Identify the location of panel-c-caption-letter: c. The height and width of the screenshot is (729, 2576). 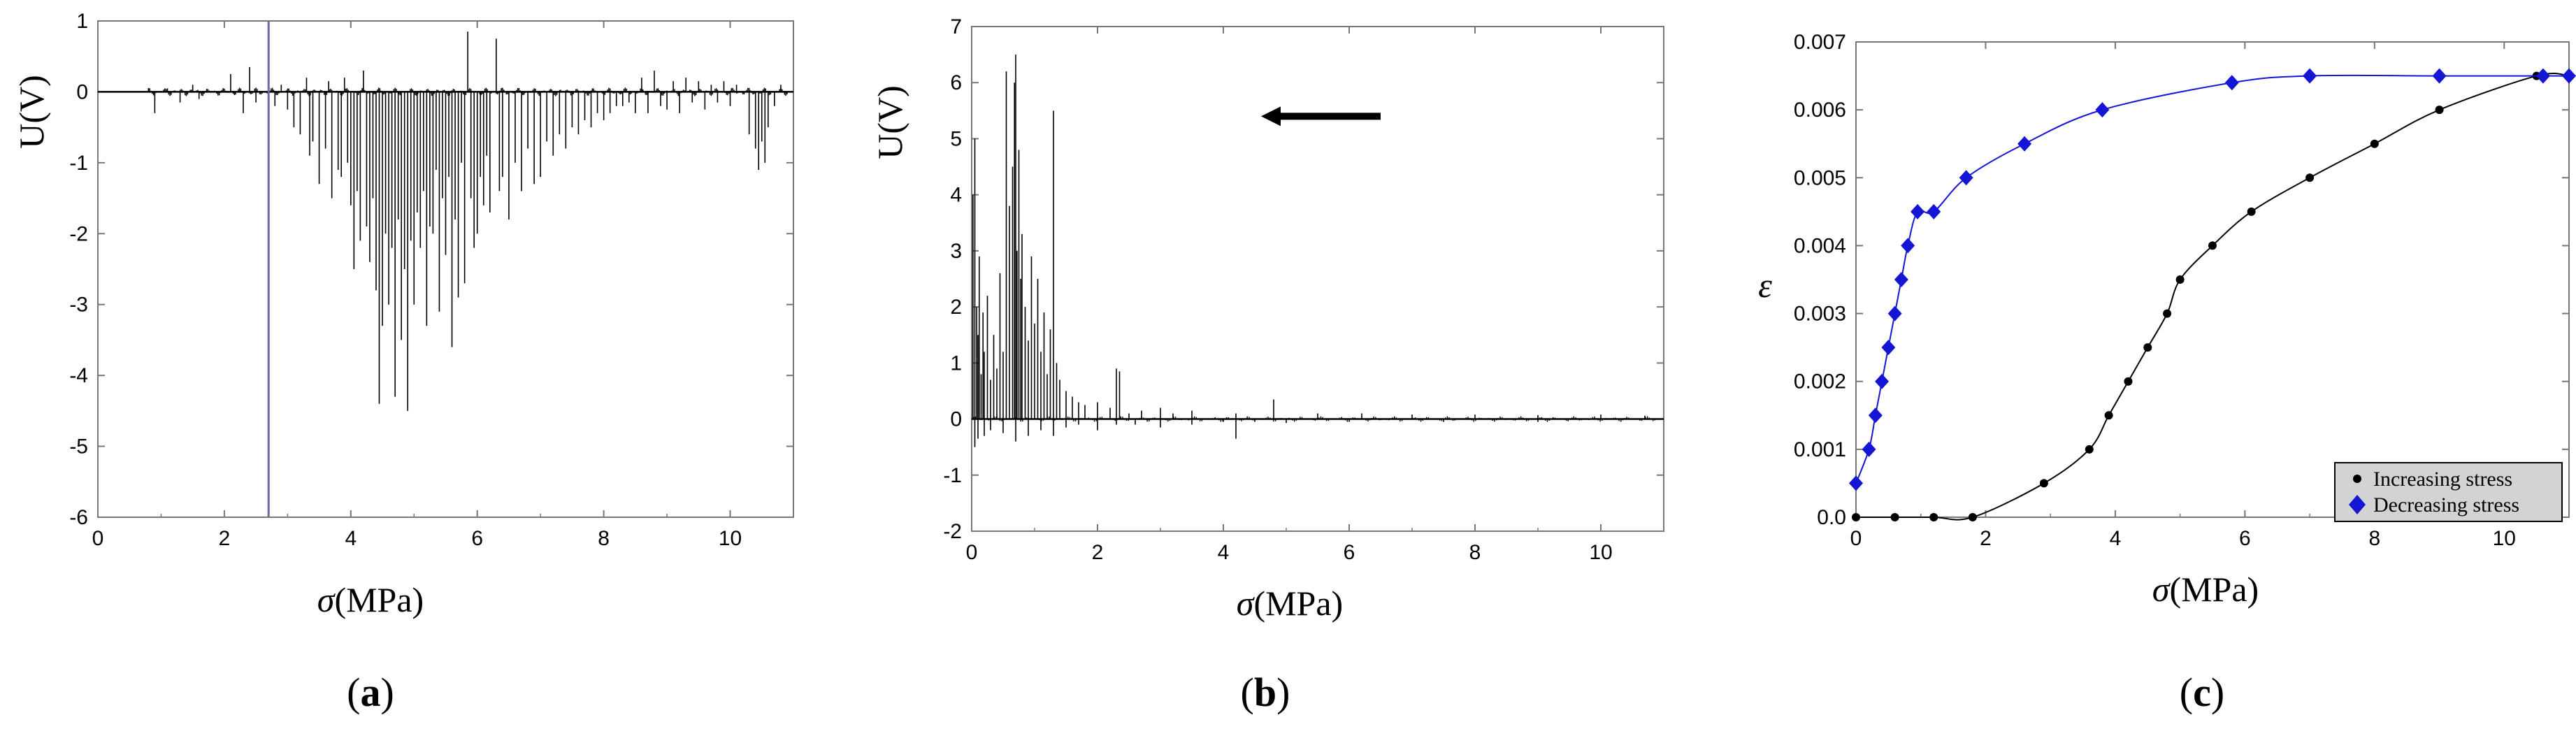
(2202, 692).